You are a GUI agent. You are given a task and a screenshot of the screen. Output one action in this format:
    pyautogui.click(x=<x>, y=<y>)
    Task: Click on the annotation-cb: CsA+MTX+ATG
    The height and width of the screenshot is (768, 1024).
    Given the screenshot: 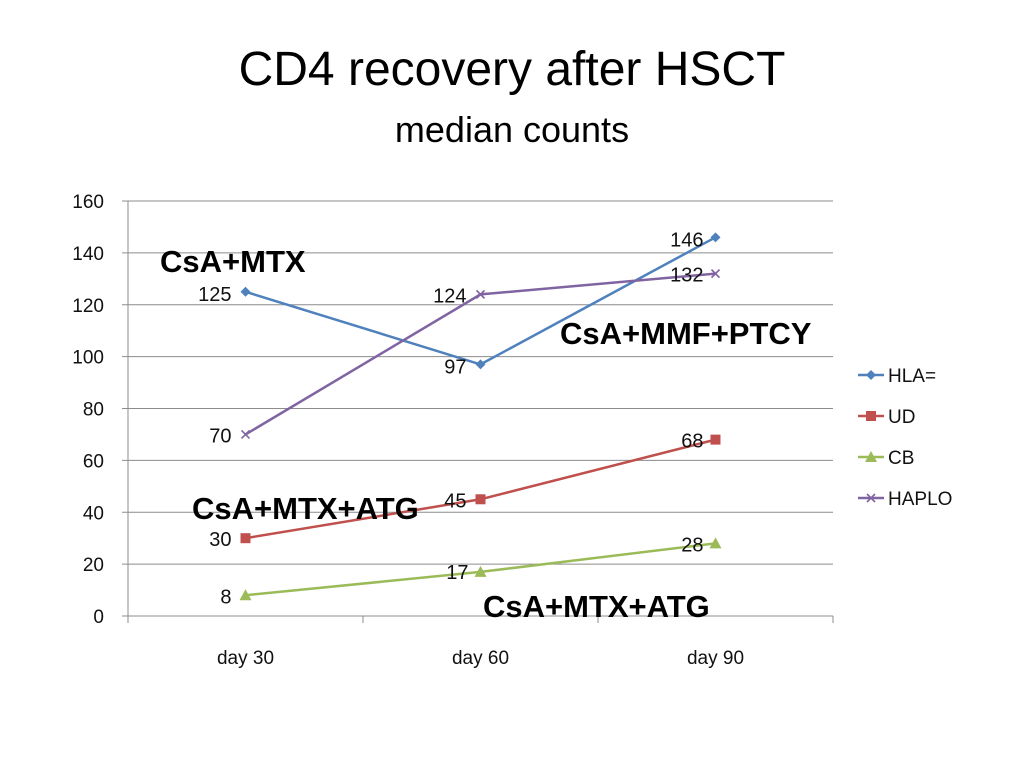 What is the action you would take?
    pyautogui.click(x=596, y=606)
    